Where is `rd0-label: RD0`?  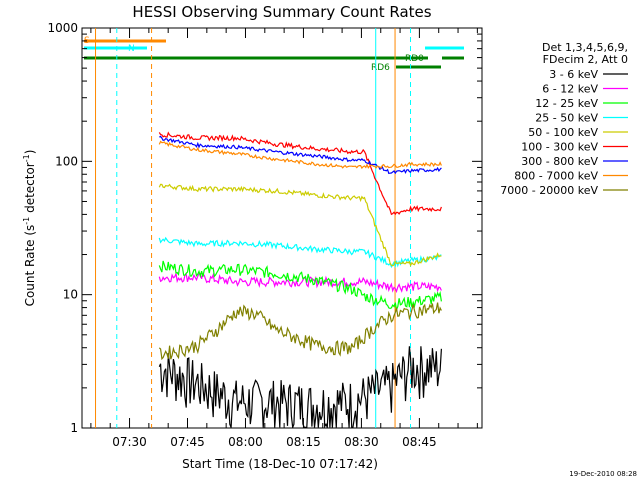
rd0-label: RD0 is located at coordinates (414, 59).